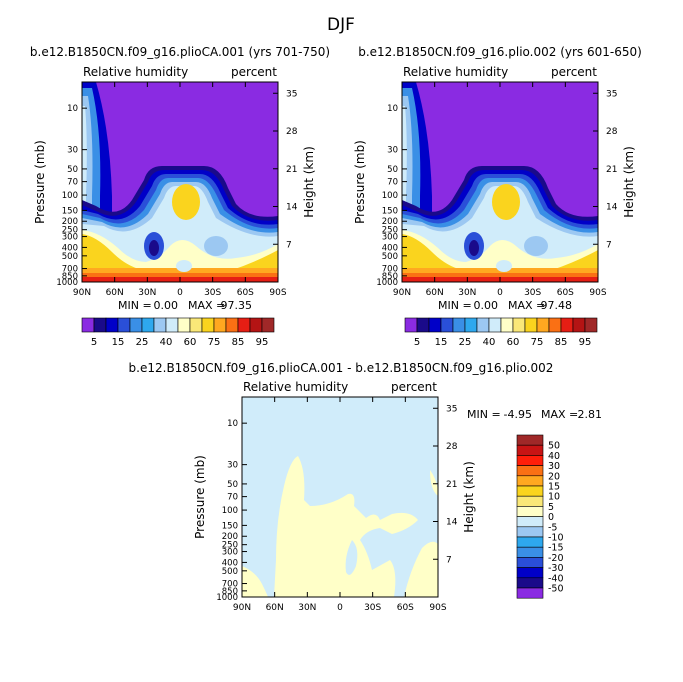  What do you see at coordinates (434, 483) in the screenshot?
I see `panel-c-positive-region-upper-east` at bounding box center [434, 483].